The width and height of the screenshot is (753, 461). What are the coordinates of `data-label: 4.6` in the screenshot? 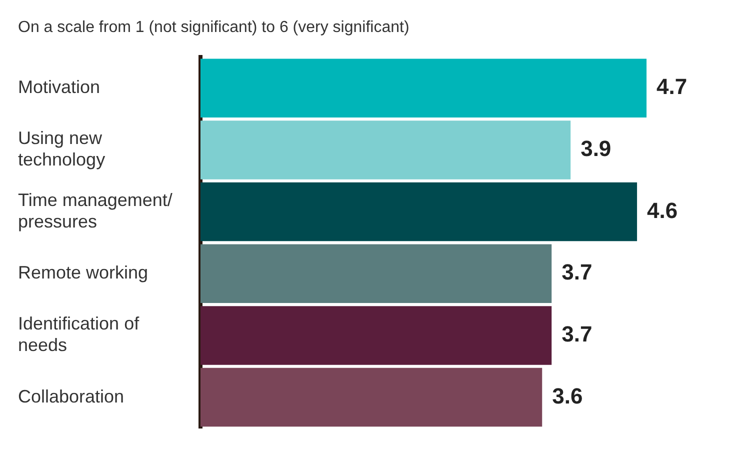 It's located at (662, 210).